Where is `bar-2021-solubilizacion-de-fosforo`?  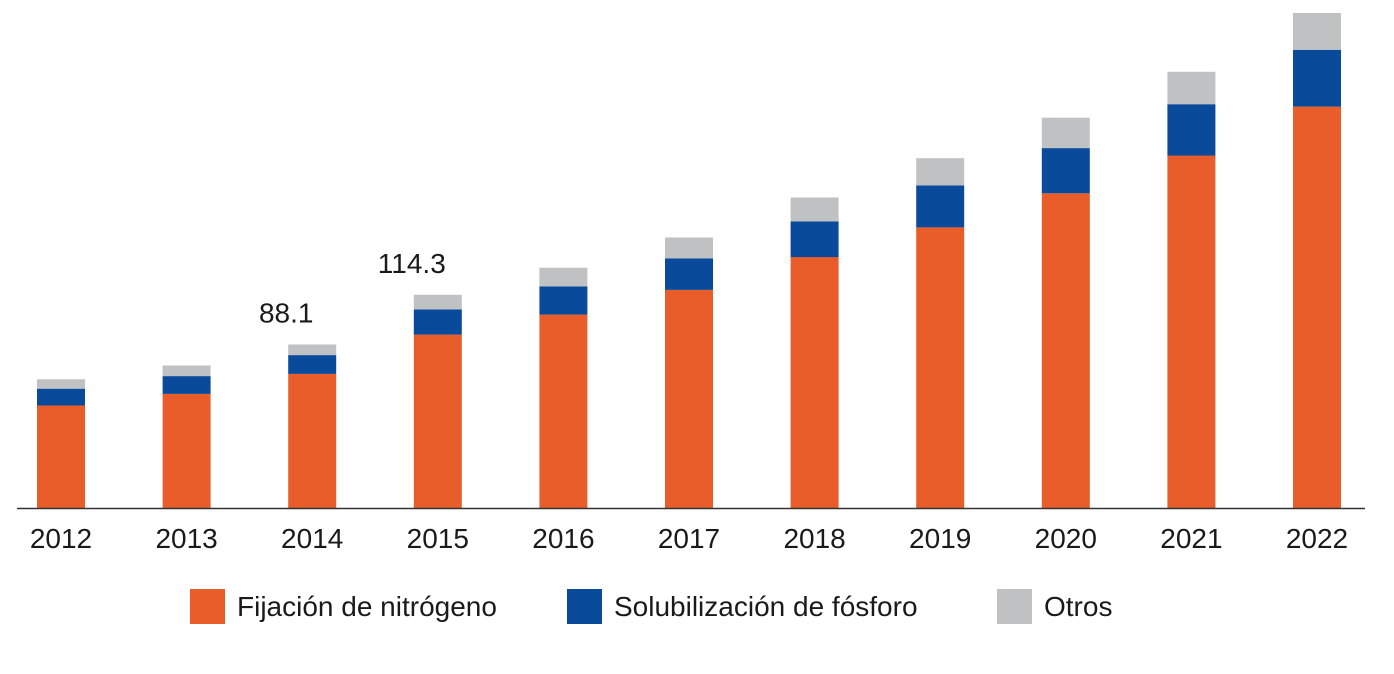
bar-2021-solubilizacion-de-fosforo is located at coordinates (1191, 130).